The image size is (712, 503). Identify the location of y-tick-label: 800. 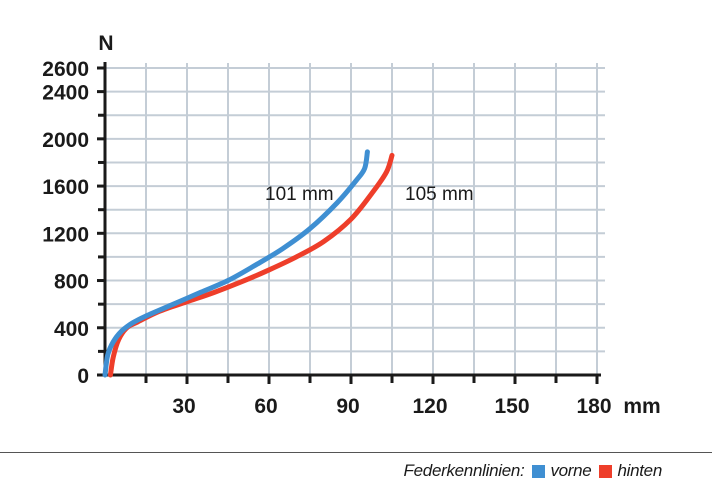
(71, 282).